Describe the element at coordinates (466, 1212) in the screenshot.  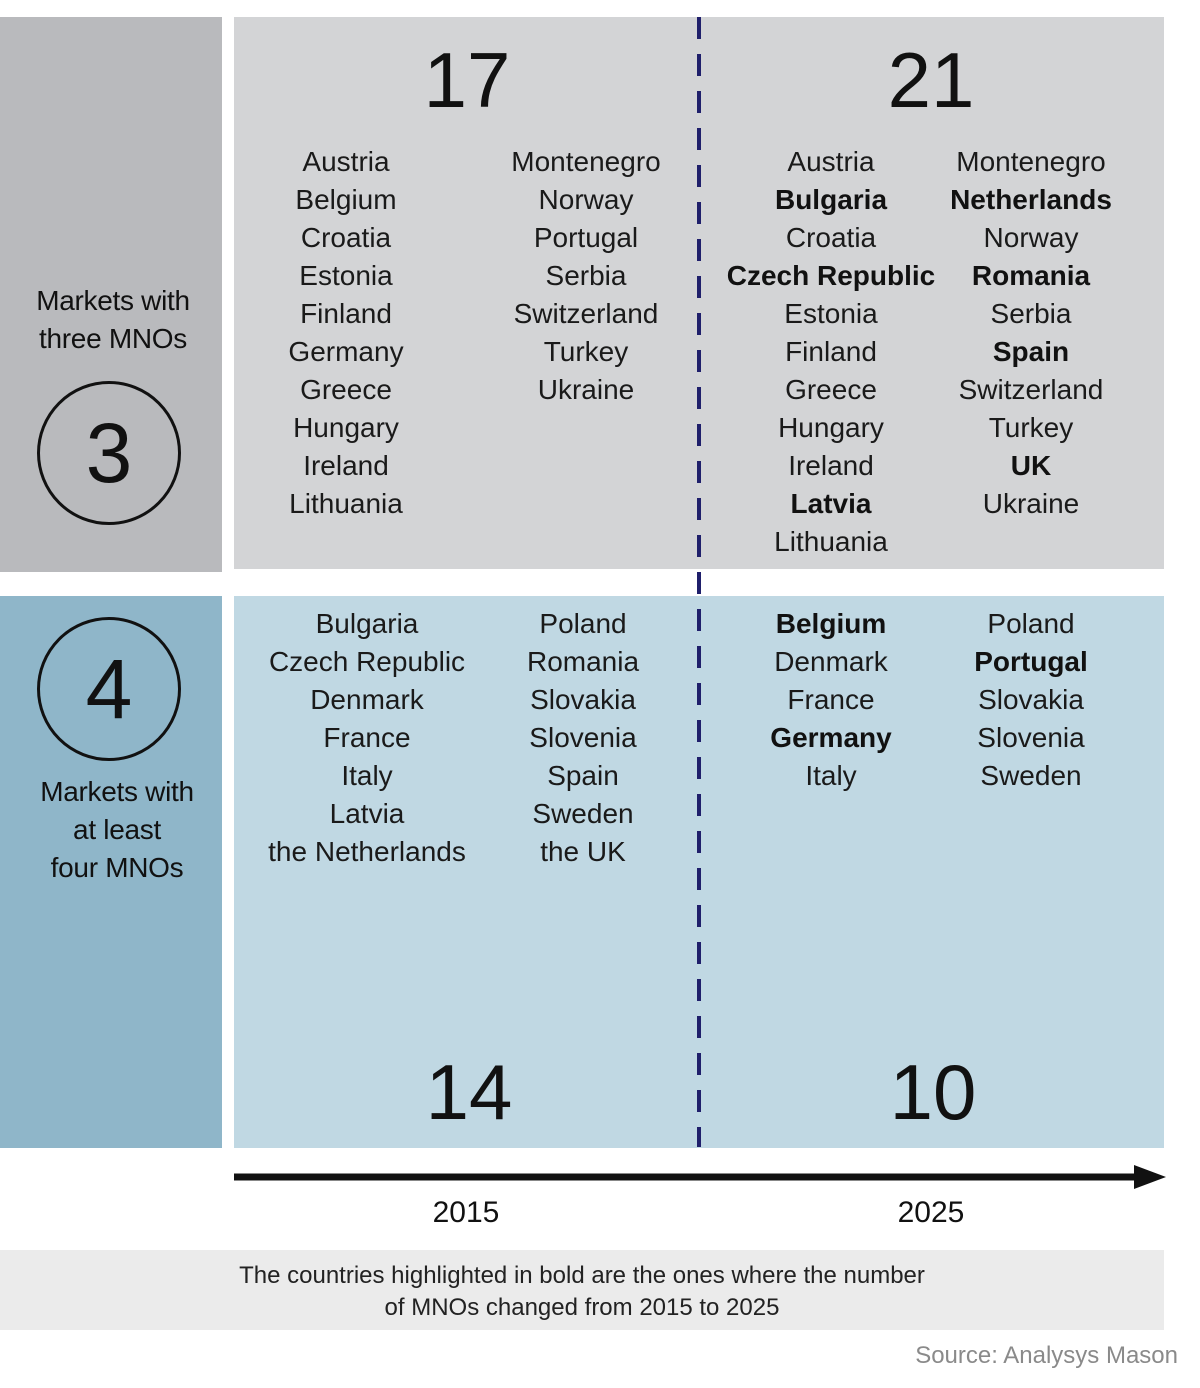
I see `timeline-year-2015: 2015` at that location.